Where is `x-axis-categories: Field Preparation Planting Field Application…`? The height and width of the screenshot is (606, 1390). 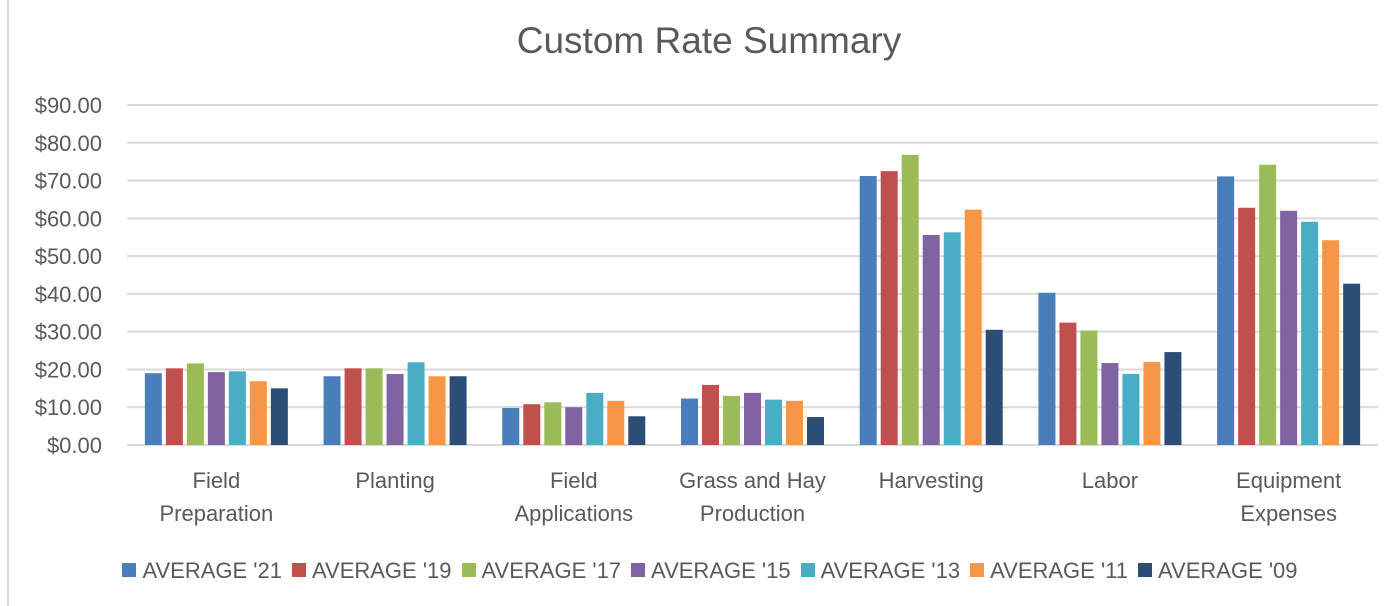 x-axis-categories: Field Preparation Planting Field Application… is located at coordinates (750, 497).